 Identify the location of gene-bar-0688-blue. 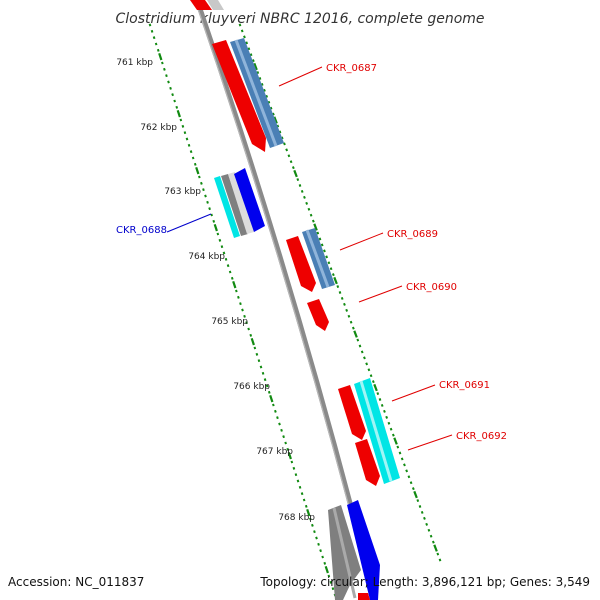
(249, 200).